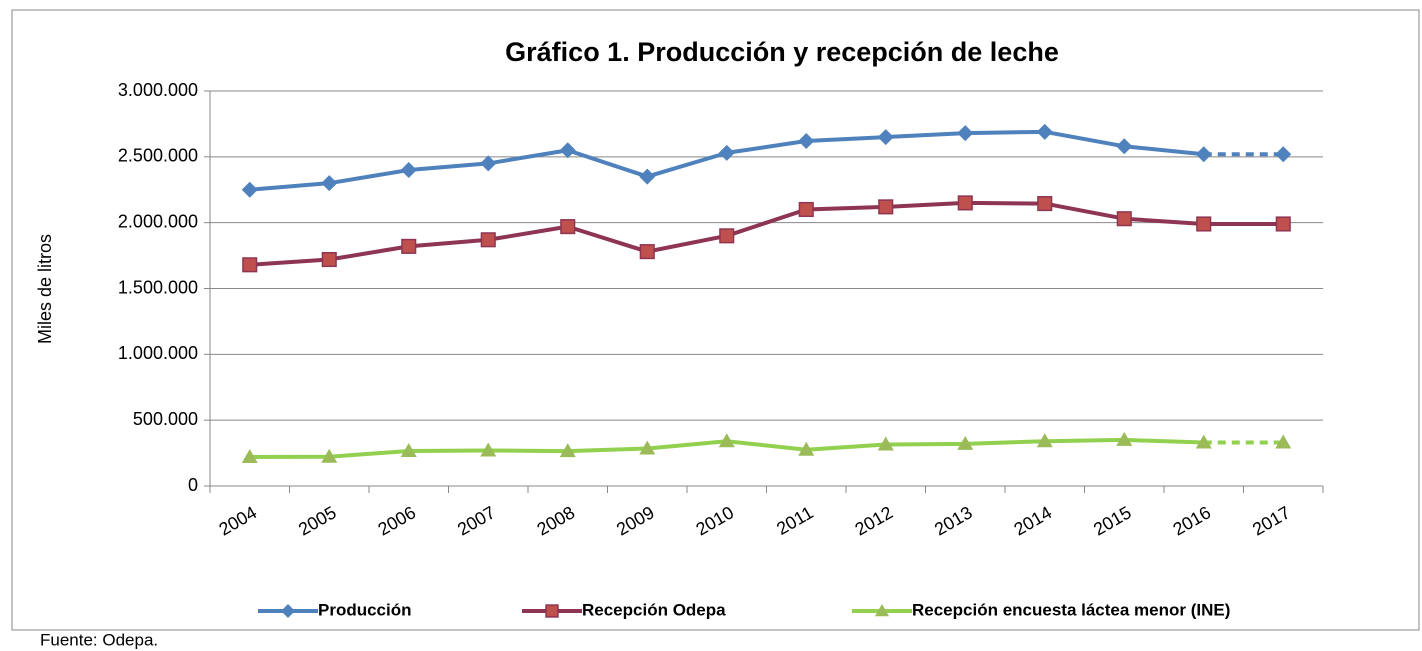 The height and width of the screenshot is (651, 1422). I want to click on y-tick-label: 3.000.000, so click(158, 90).